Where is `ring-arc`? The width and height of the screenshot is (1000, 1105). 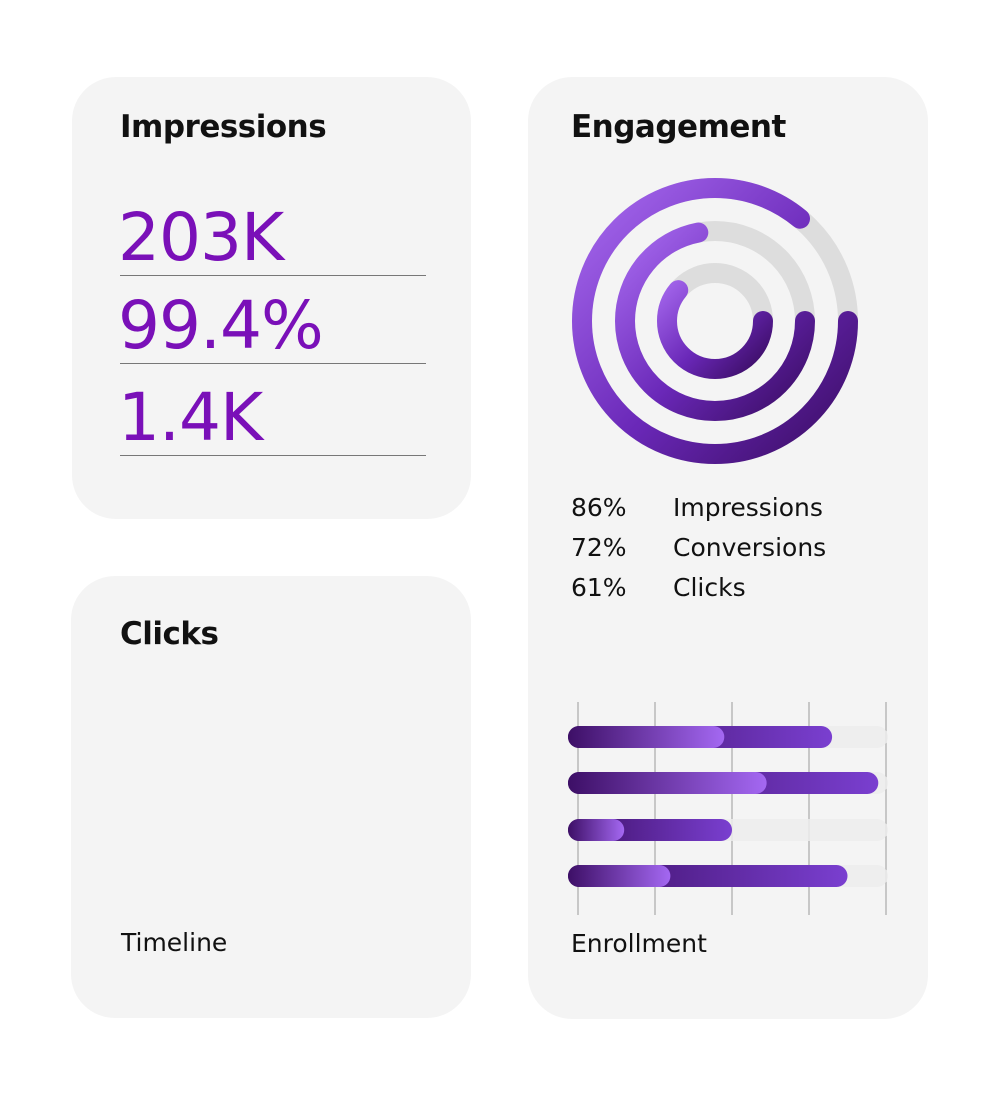
ring-arc is located at coordinates (715, 321).